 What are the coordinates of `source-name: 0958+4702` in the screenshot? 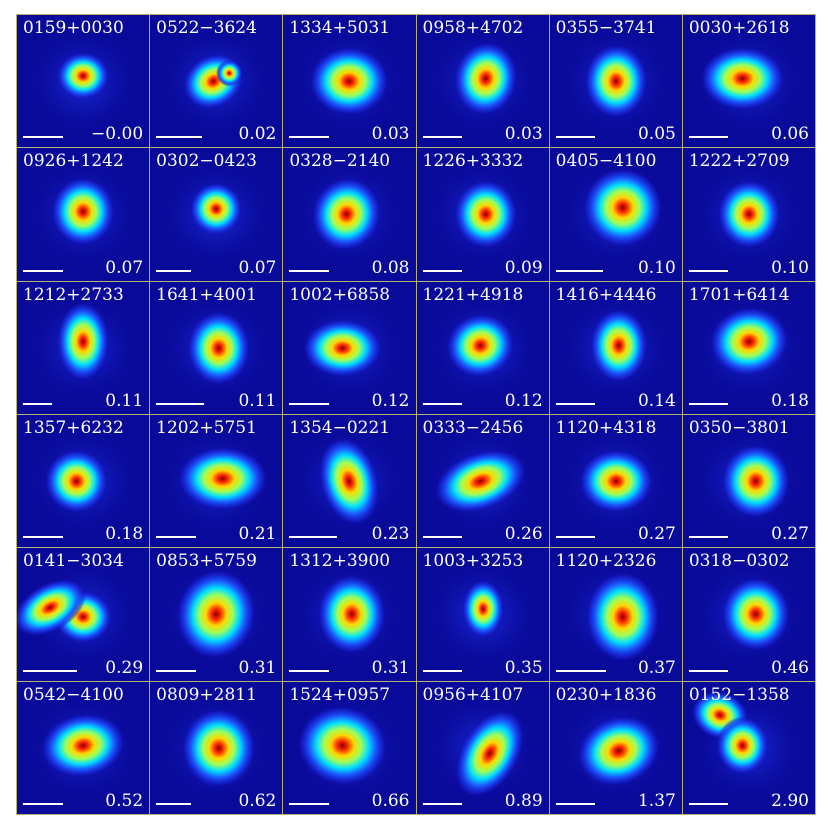 It's located at (473, 28).